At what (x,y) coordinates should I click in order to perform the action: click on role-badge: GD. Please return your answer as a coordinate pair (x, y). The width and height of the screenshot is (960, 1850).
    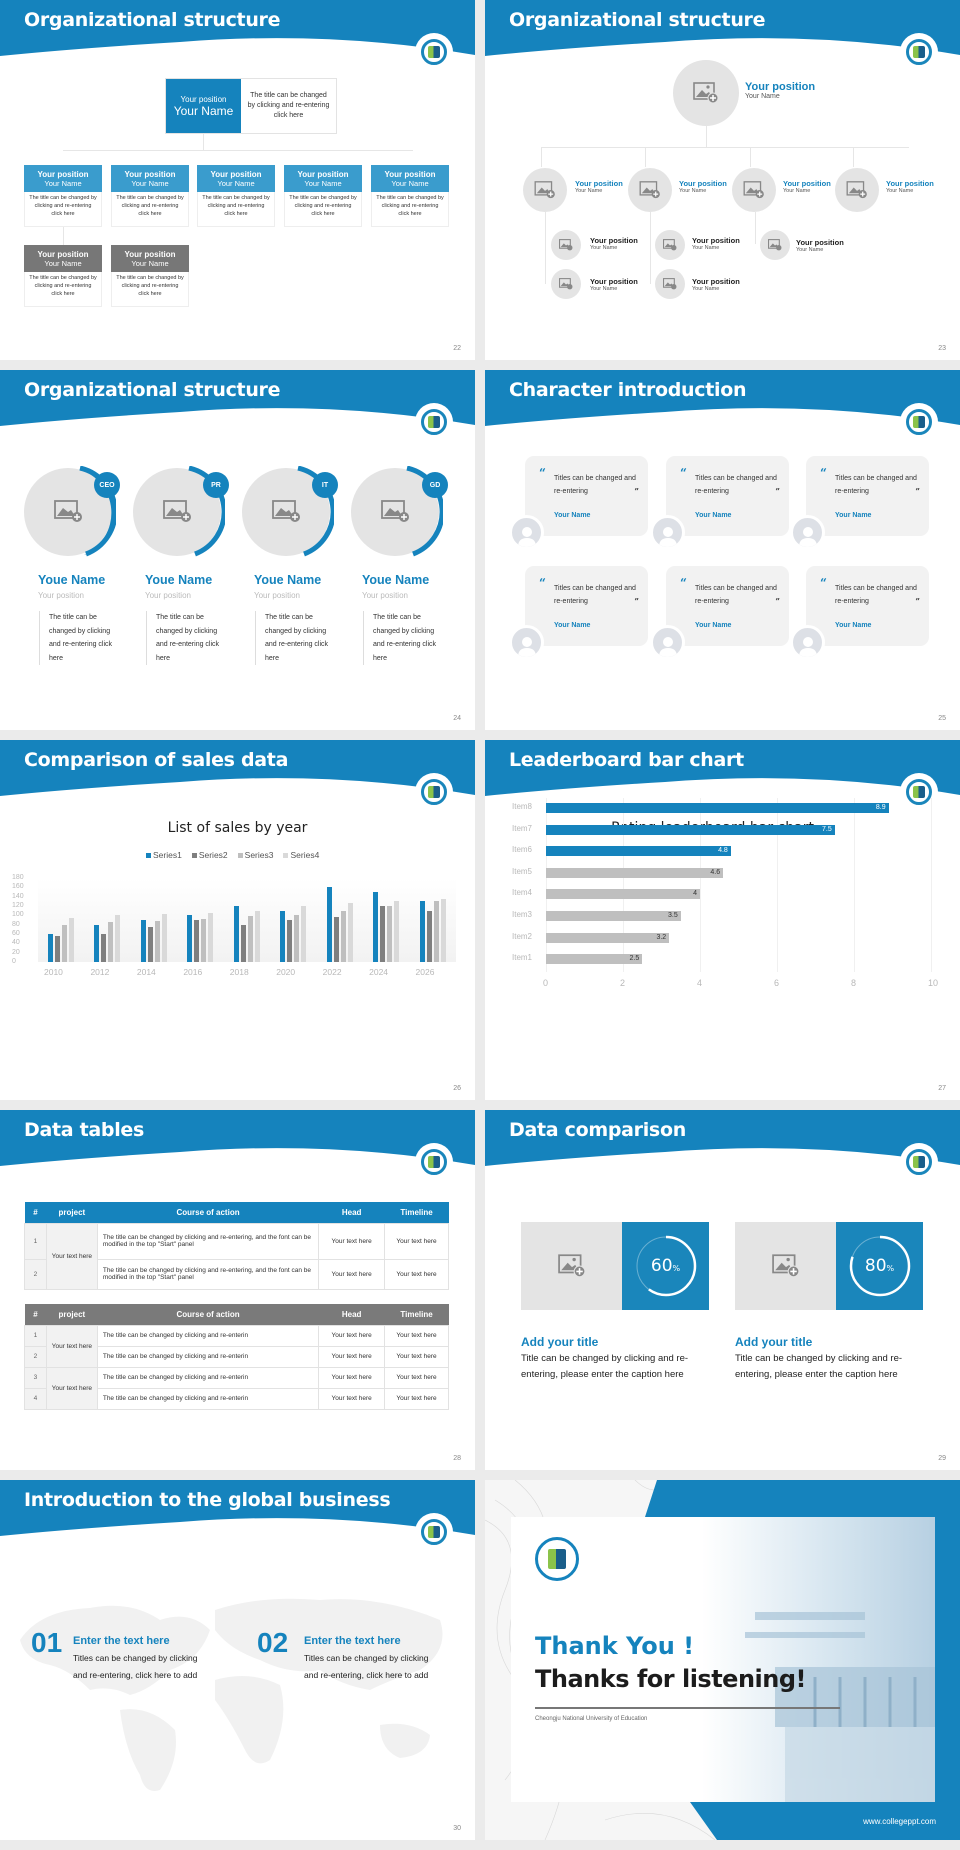
    Looking at the image, I should click on (435, 485).